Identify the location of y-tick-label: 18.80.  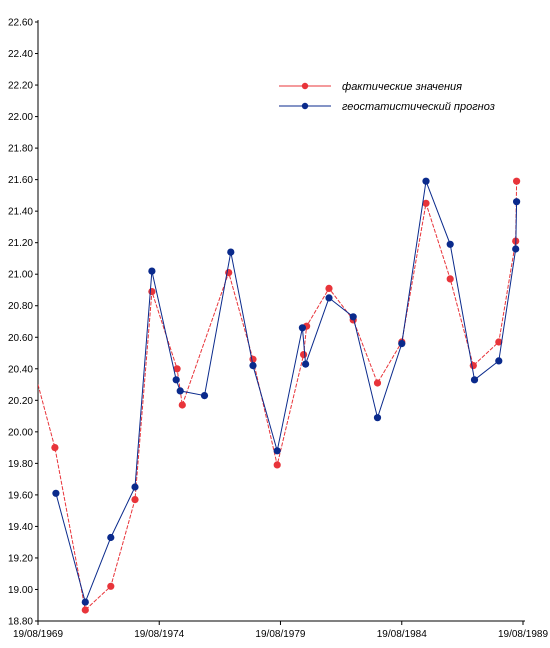
(20, 622).